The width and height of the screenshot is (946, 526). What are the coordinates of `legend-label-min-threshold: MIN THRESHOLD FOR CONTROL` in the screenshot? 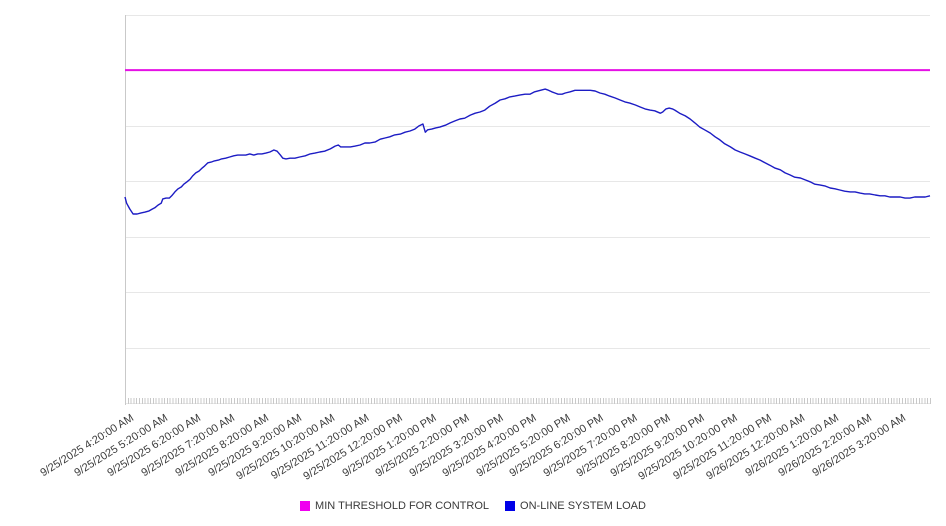 It's located at (402, 506).